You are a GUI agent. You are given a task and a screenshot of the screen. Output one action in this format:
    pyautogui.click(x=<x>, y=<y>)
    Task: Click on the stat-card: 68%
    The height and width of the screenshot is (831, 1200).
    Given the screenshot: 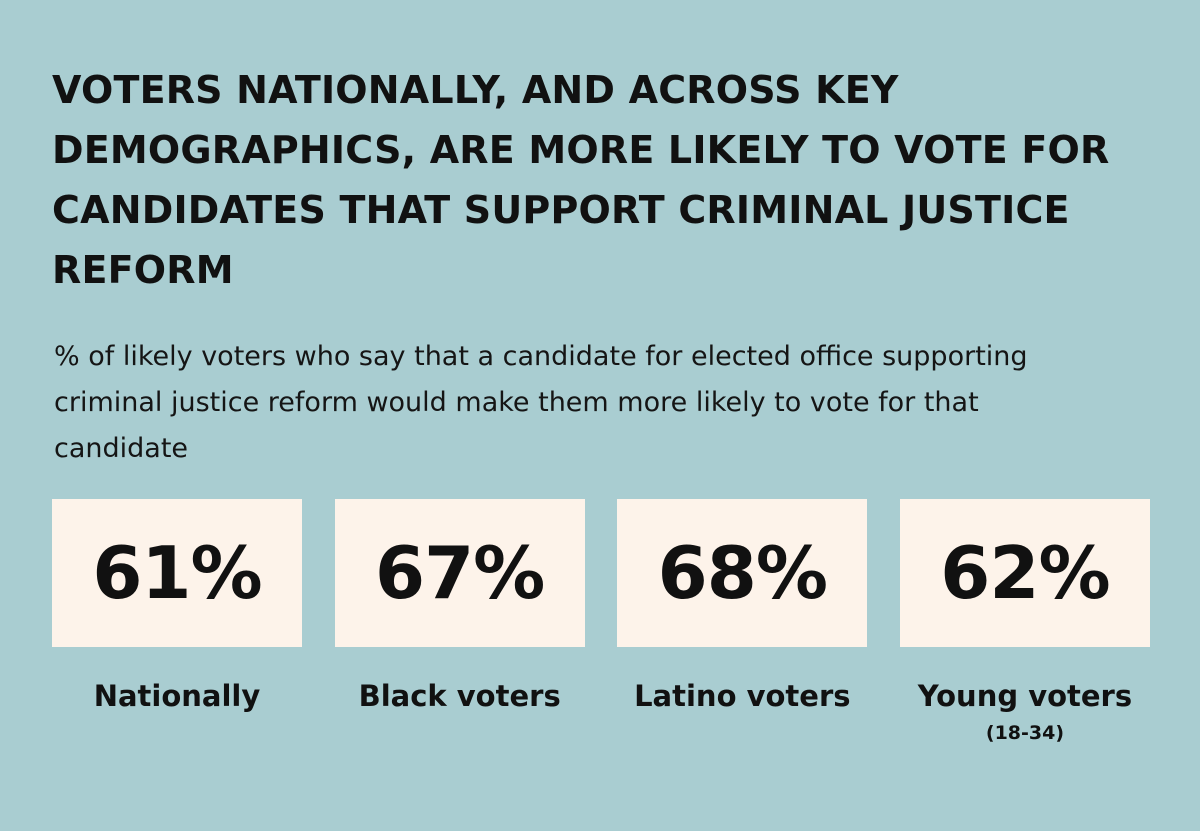 What is the action you would take?
    pyautogui.click(x=742, y=573)
    